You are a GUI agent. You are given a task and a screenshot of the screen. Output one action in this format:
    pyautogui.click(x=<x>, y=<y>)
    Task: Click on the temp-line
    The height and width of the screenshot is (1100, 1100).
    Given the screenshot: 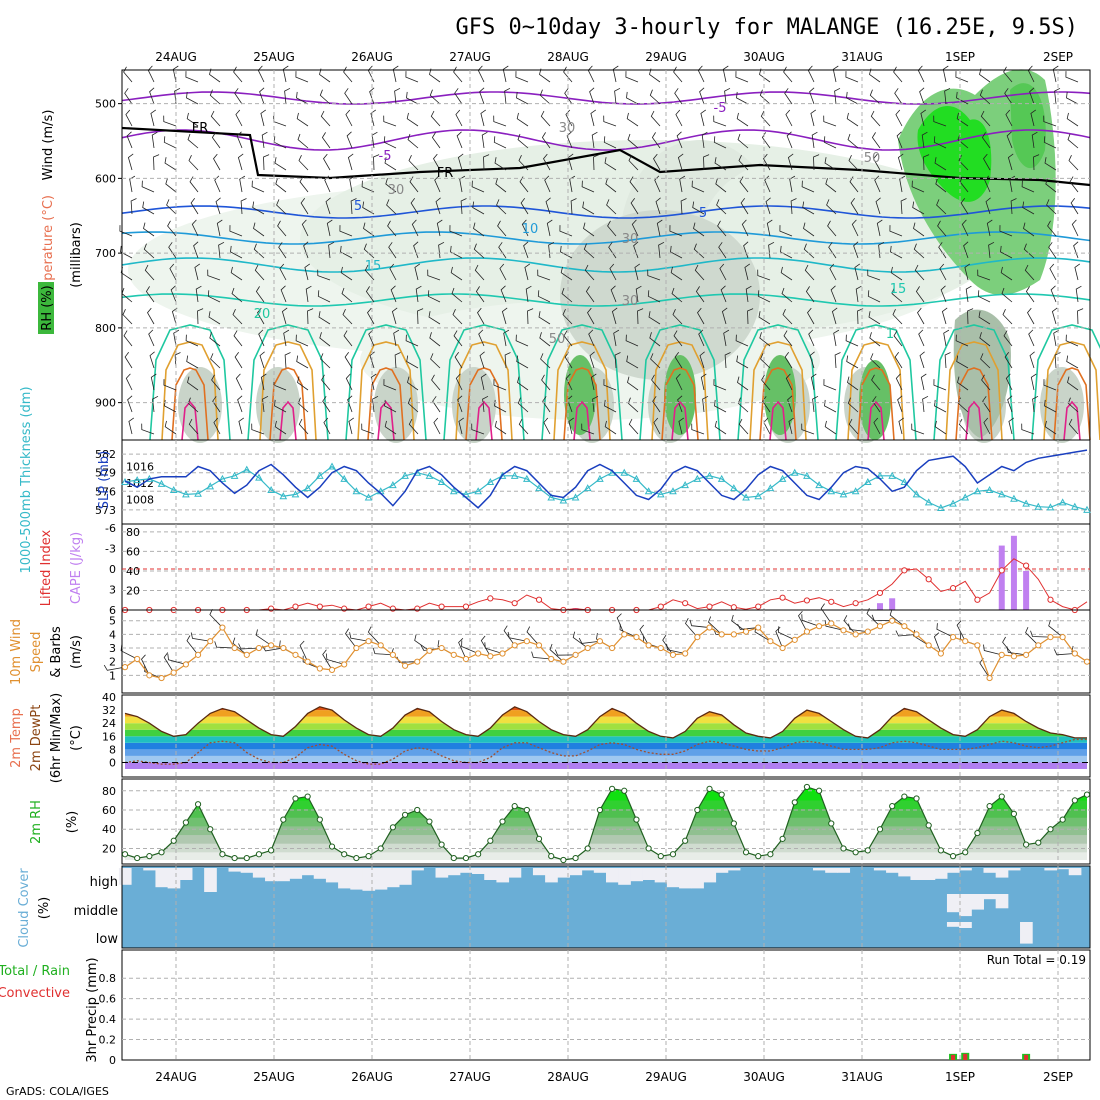 What is the action you would take?
    pyautogui.click(x=605, y=722)
    